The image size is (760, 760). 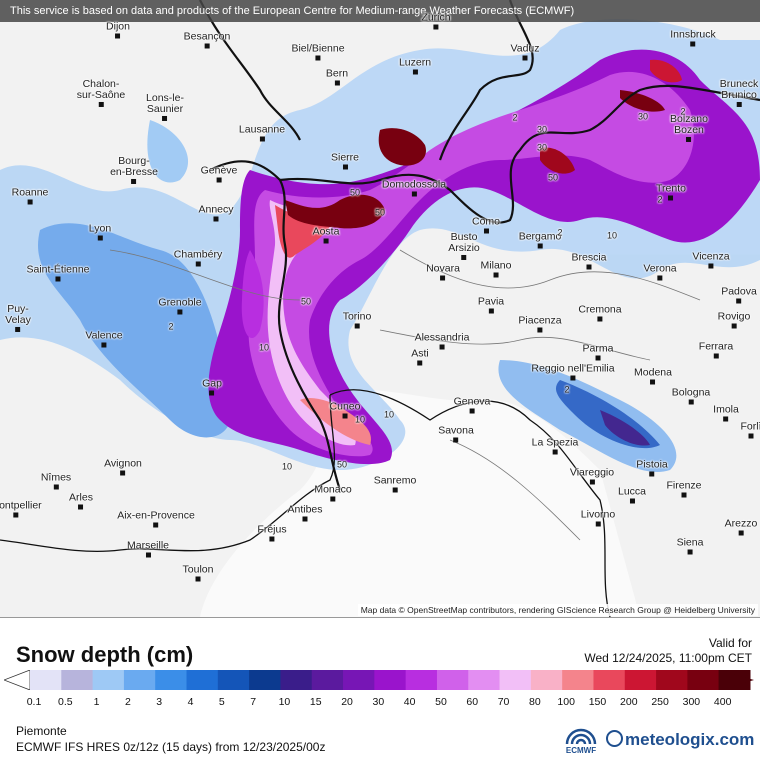 What do you see at coordinates (730, 643) in the screenshot?
I see `valid-label: Valid for` at bounding box center [730, 643].